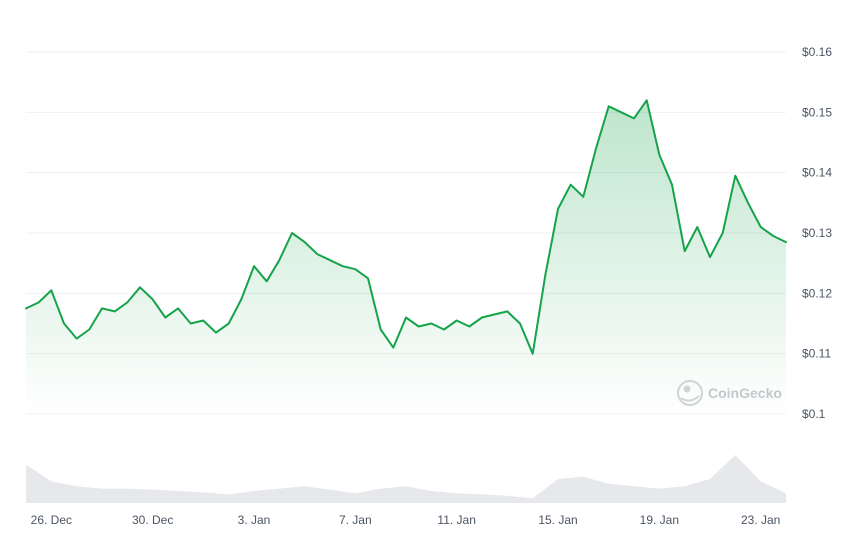 The width and height of the screenshot is (859, 551). I want to click on y-tick-label: $0.13, so click(817, 233).